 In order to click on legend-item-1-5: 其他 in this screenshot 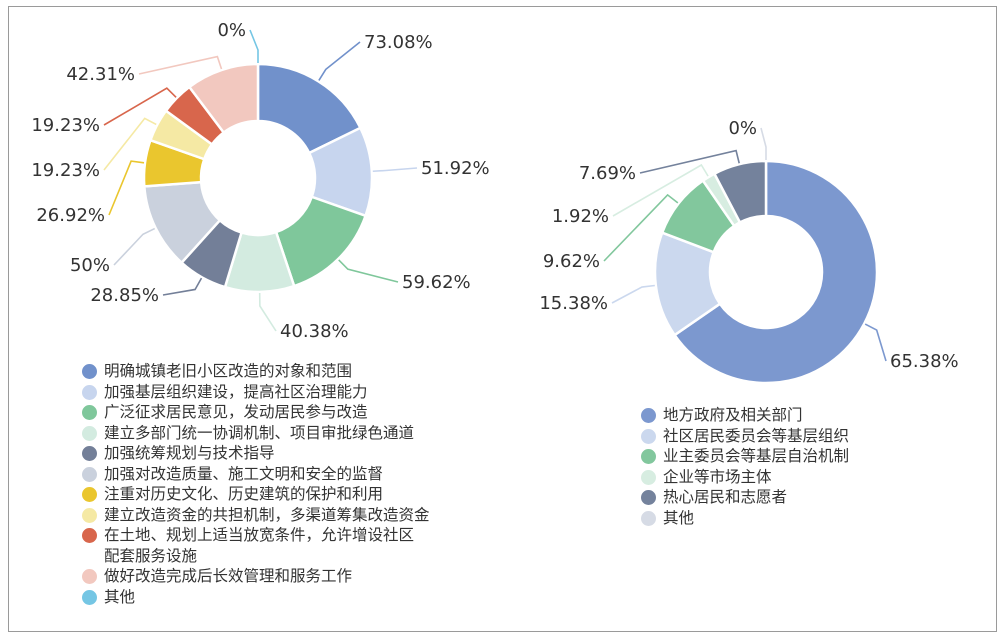, I will do `click(806, 518)`.